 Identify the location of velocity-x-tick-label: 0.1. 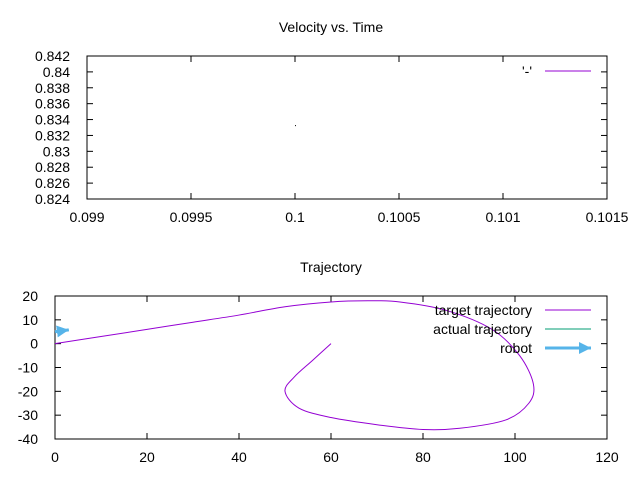
(295, 217).